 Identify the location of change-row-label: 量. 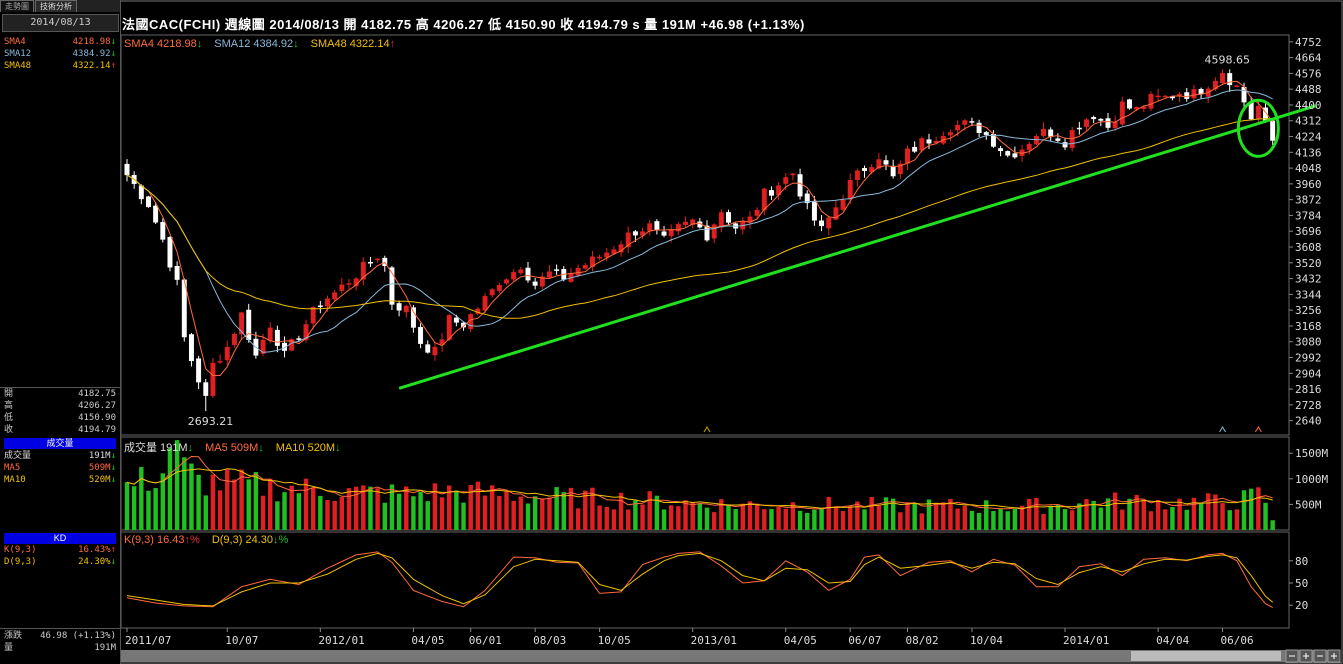
(9, 648).